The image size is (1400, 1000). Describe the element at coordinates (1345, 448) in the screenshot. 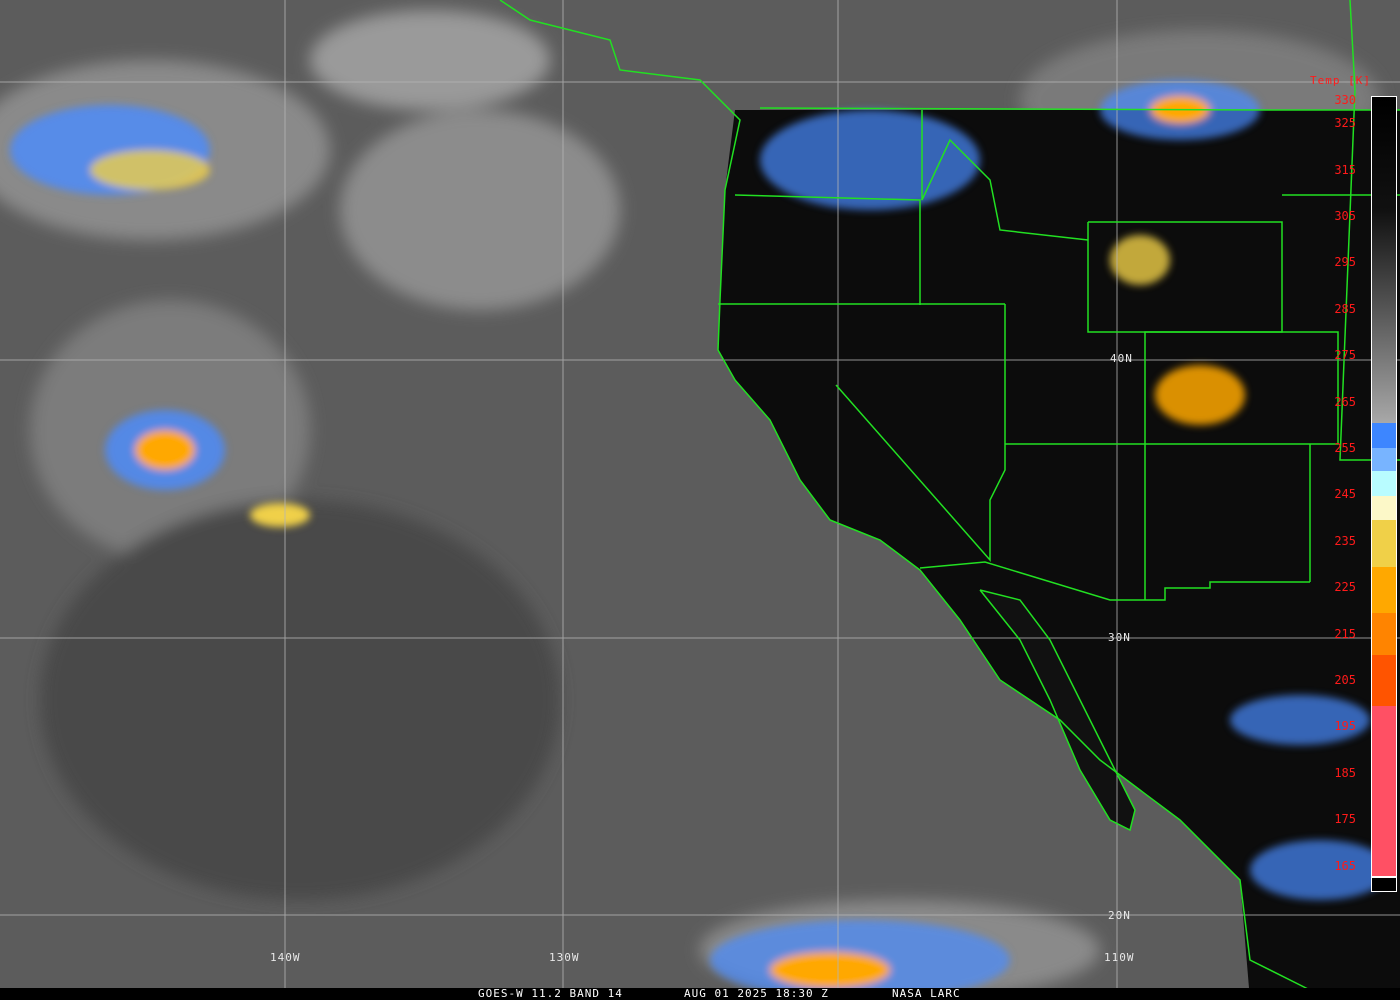

I see `colorbar-tick-label: 255` at that location.